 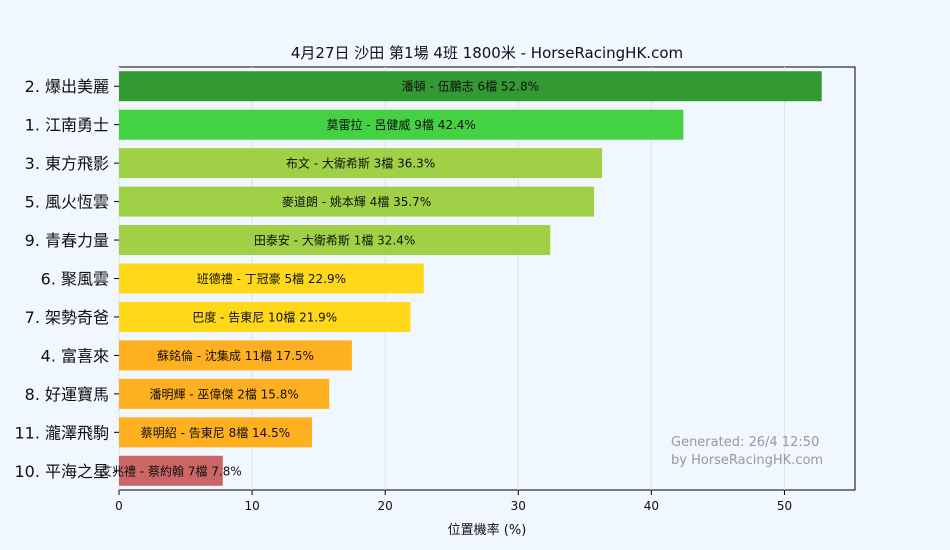 I want to click on x-tick-label: 50, so click(x=784, y=506).